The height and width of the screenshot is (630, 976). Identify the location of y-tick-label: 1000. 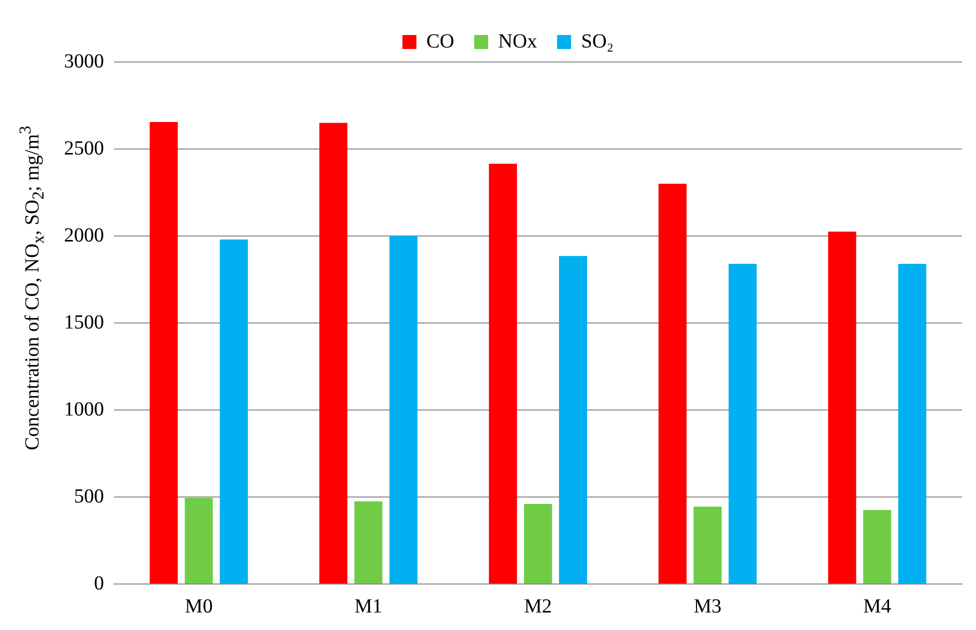
(84, 409).